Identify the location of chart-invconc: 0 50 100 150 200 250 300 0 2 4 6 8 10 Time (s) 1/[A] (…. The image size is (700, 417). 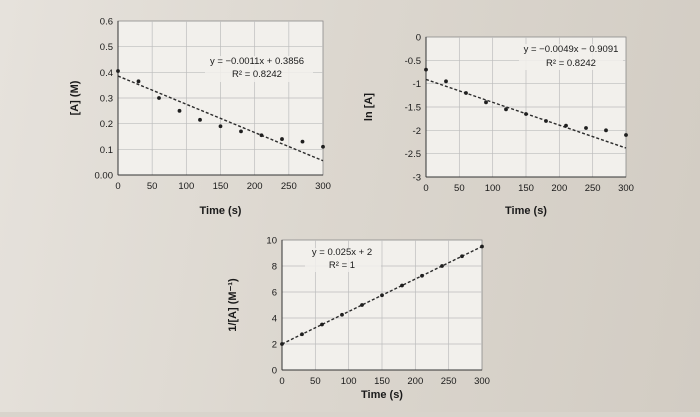
(358, 319).